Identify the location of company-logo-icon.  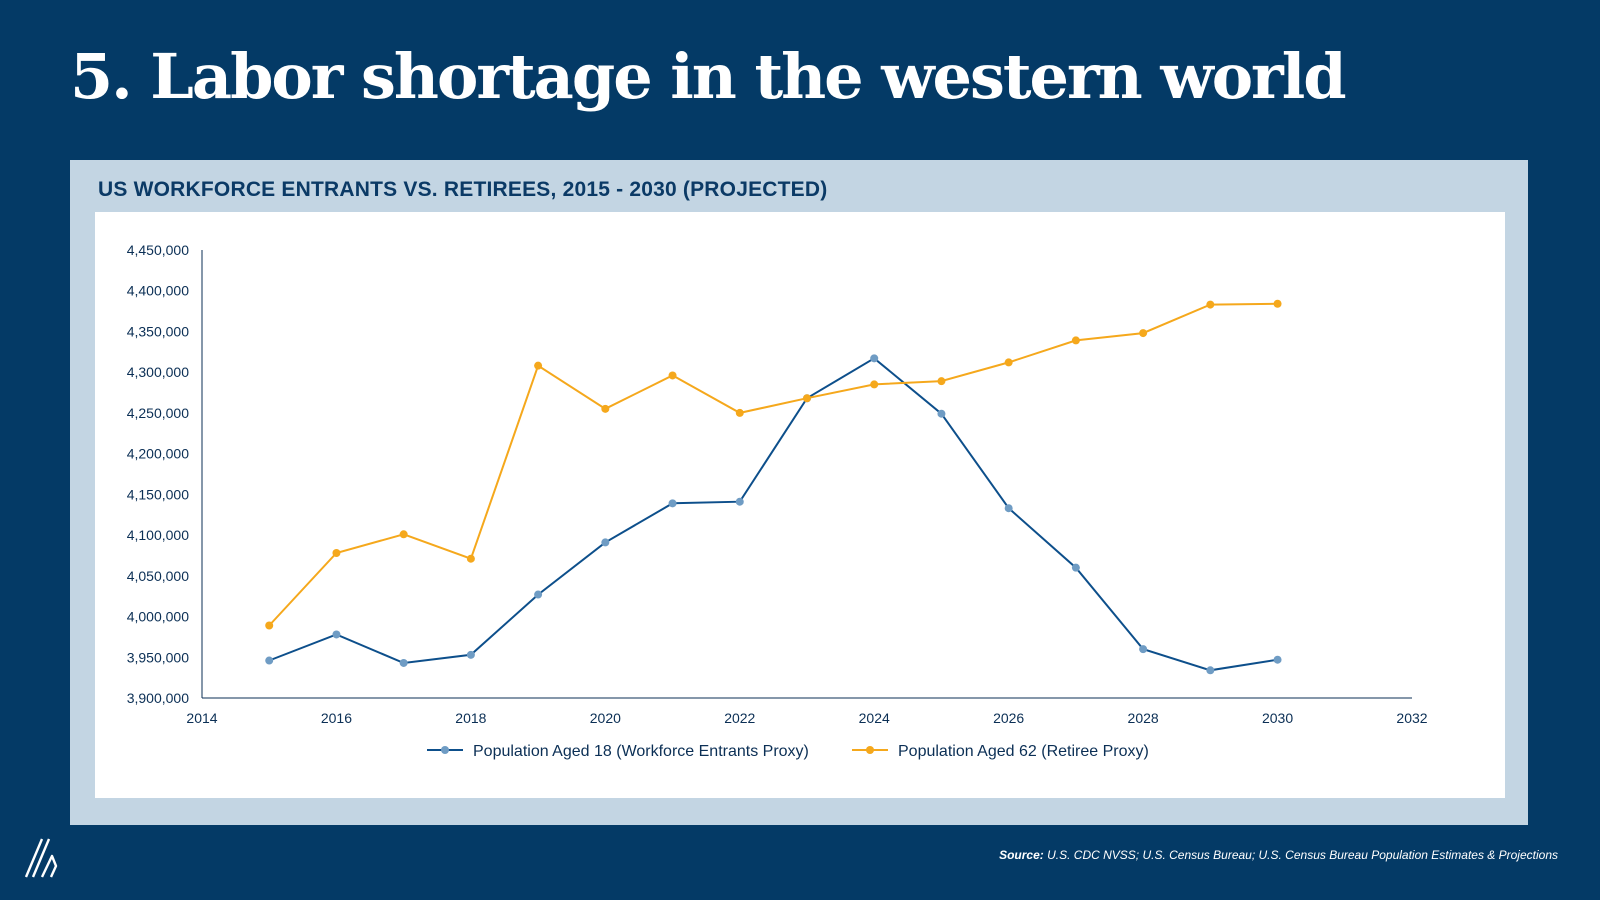
(41, 858).